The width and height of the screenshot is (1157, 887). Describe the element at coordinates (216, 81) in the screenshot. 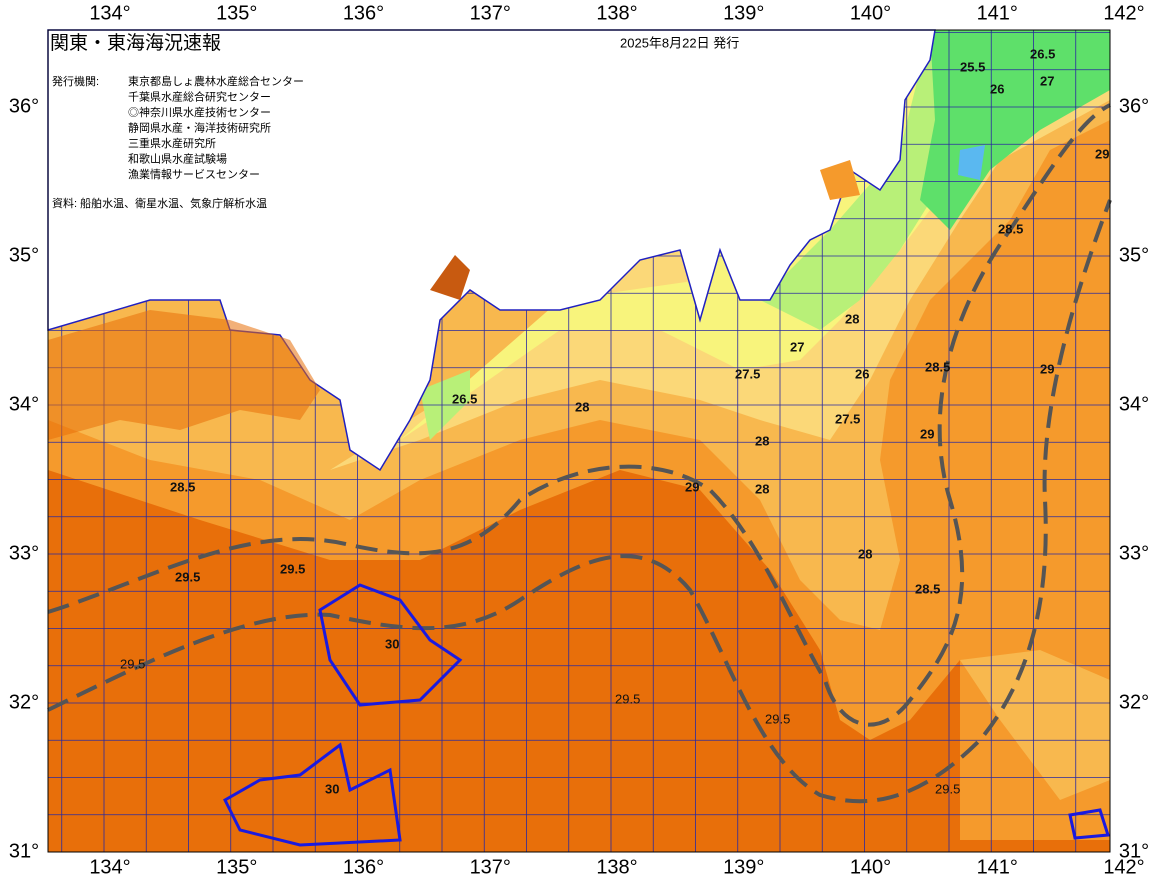

I see `agency: 東京都島しょ農林水産総合センター` at that location.